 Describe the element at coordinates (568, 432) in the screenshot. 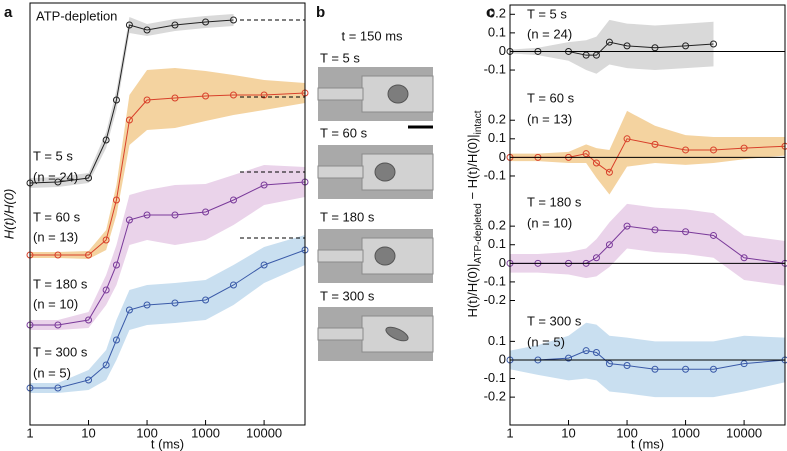

I see `x-tick-label: 10` at that location.